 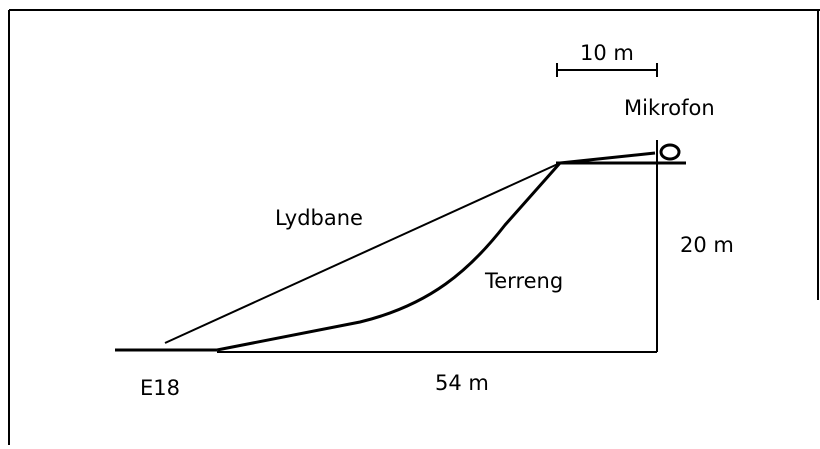 What do you see at coordinates (669, 108) in the screenshot?
I see `microphone-label: Mikrofon` at bounding box center [669, 108].